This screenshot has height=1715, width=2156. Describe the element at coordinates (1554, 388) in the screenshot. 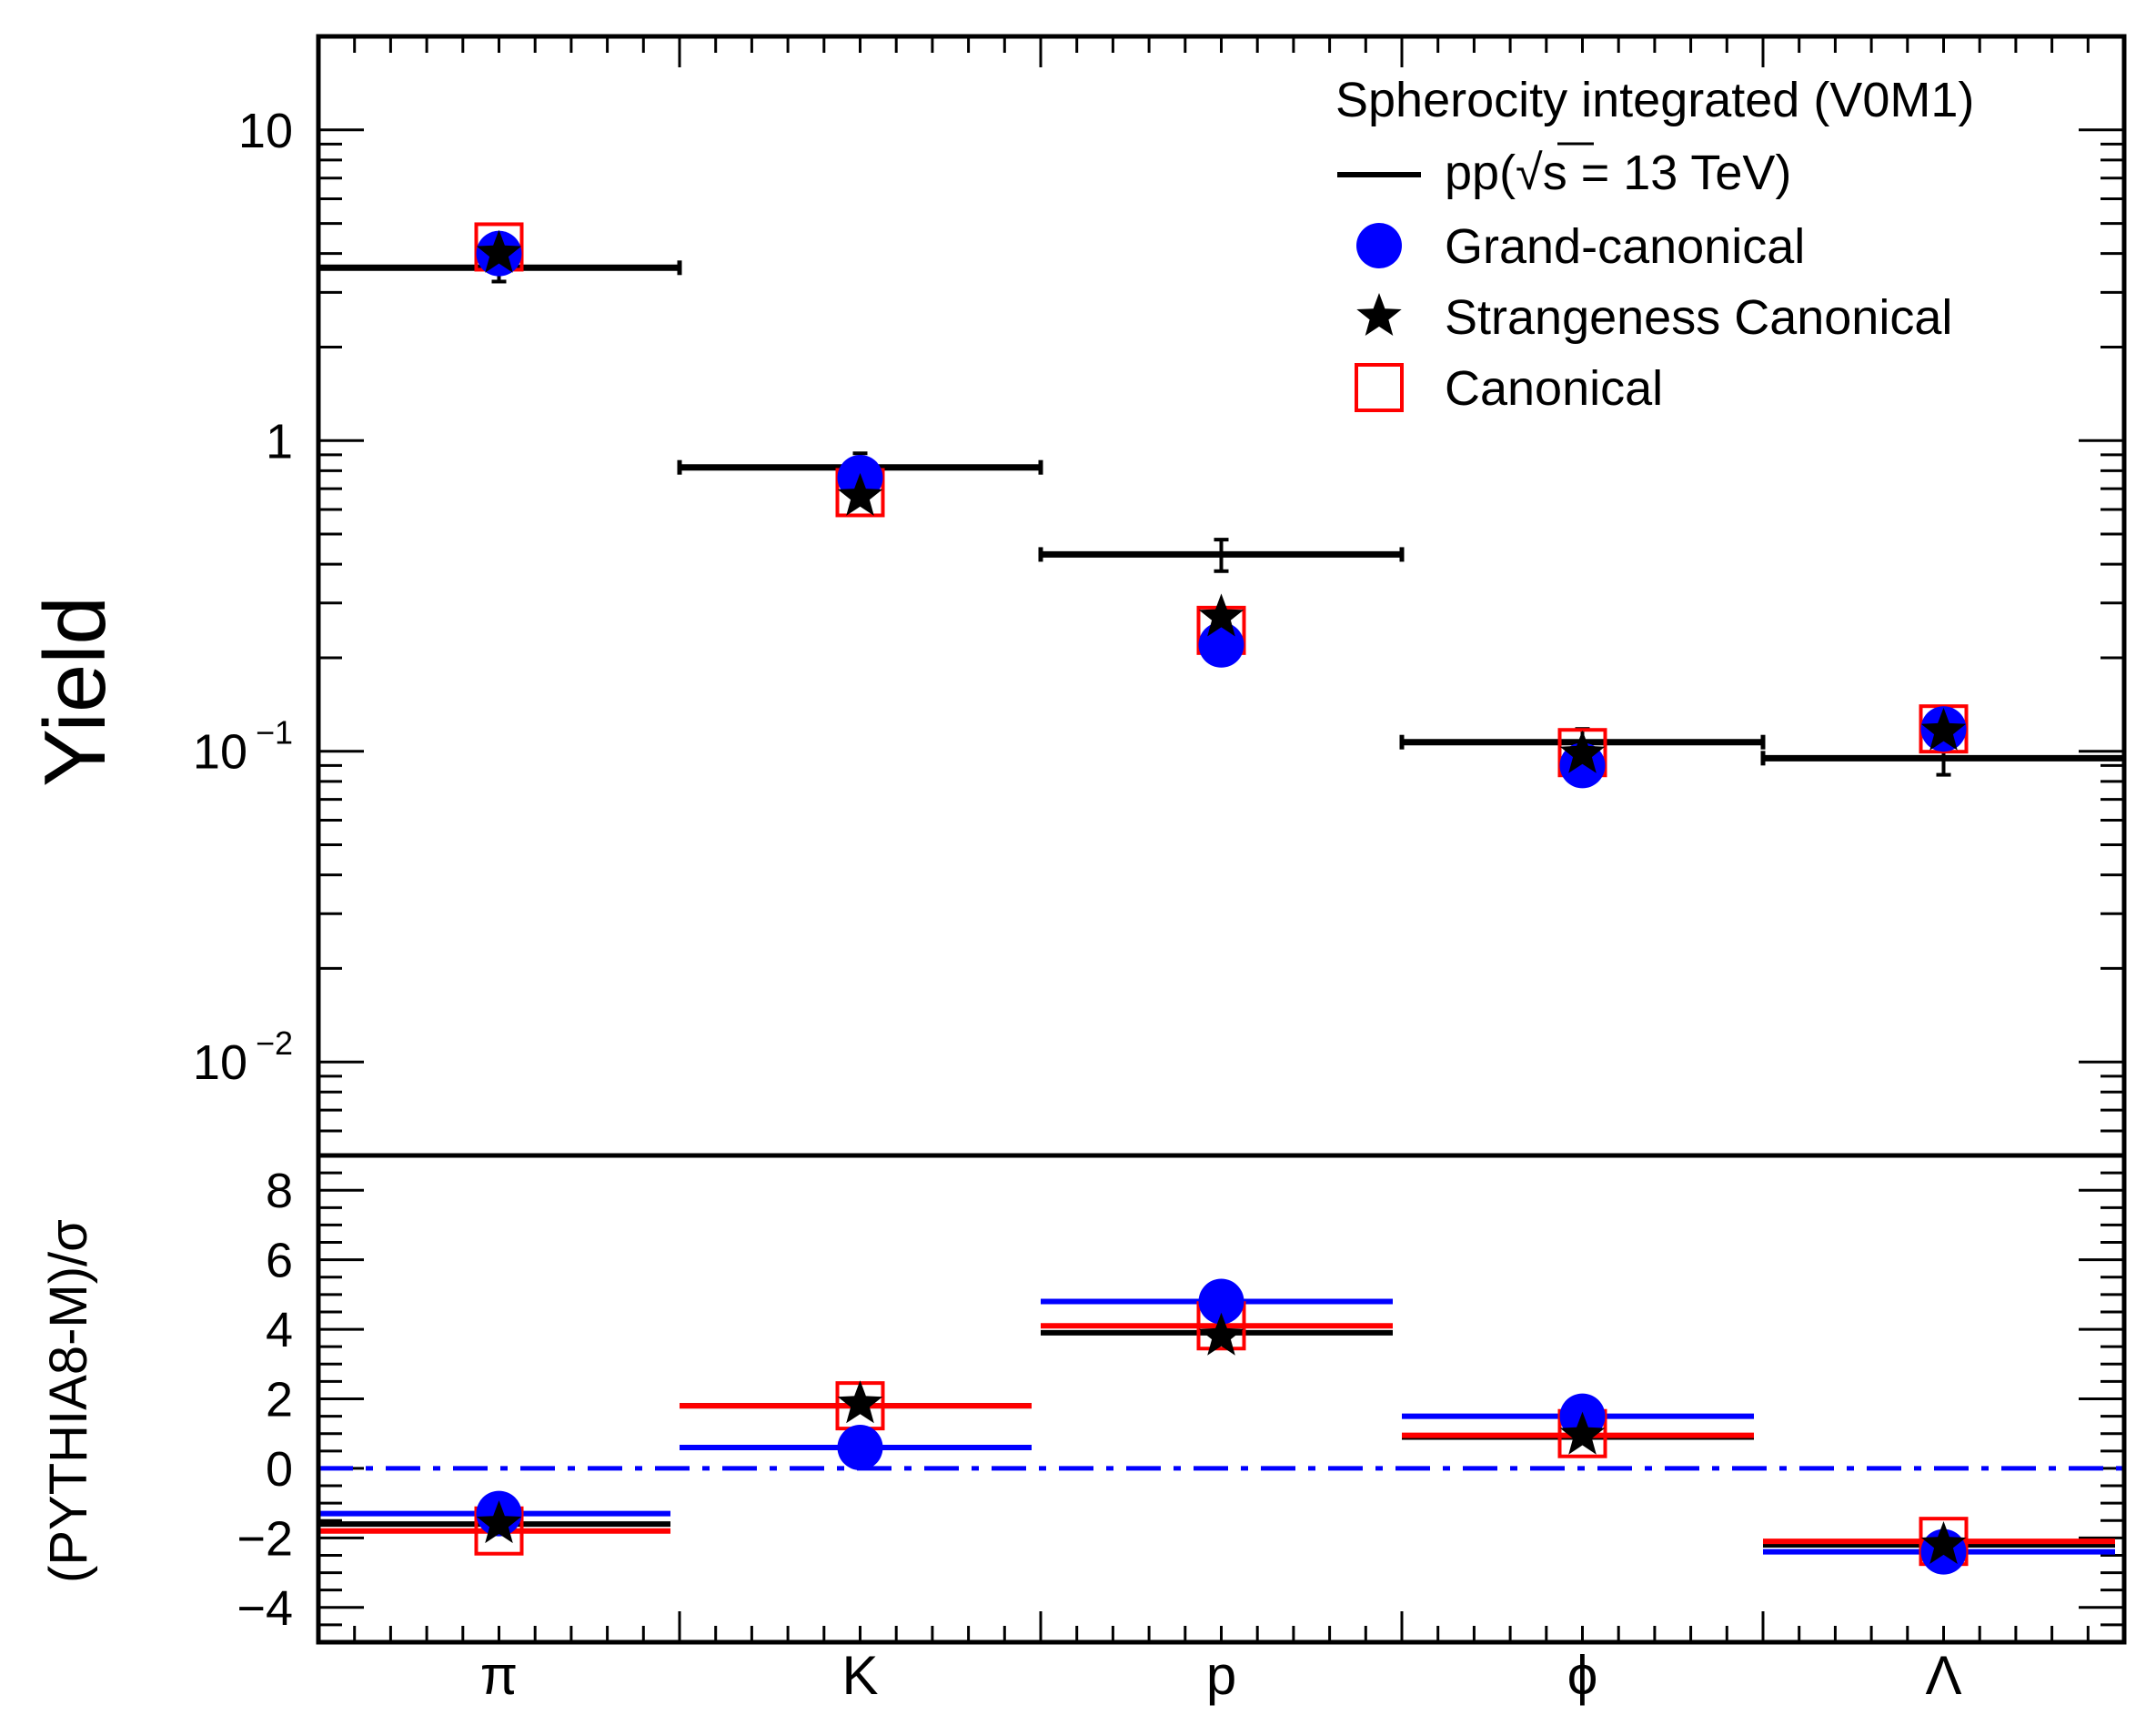

I see `legend-label: Canonical` at that location.